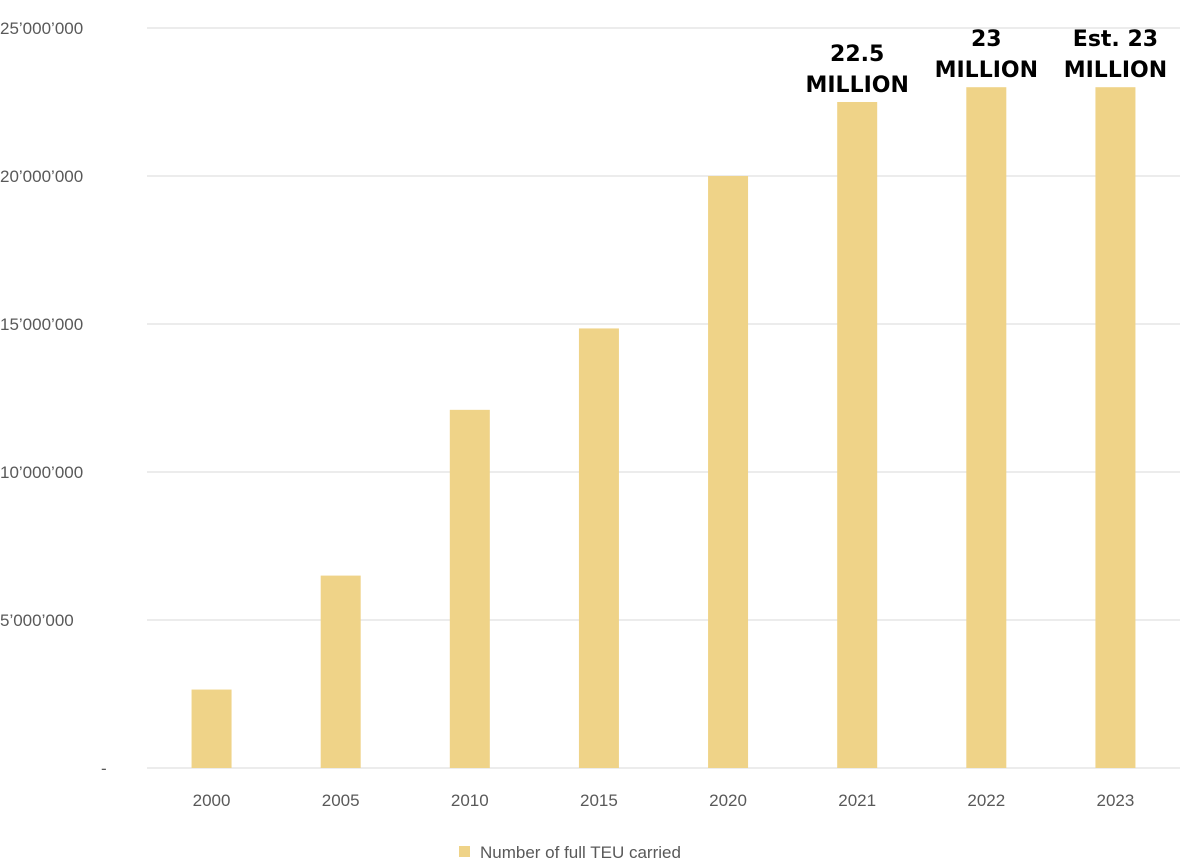 The image size is (1196, 867). What do you see at coordinates (464, 851) in the screenshot?
I see `legend-swatch` at bounding box center [464, 851].